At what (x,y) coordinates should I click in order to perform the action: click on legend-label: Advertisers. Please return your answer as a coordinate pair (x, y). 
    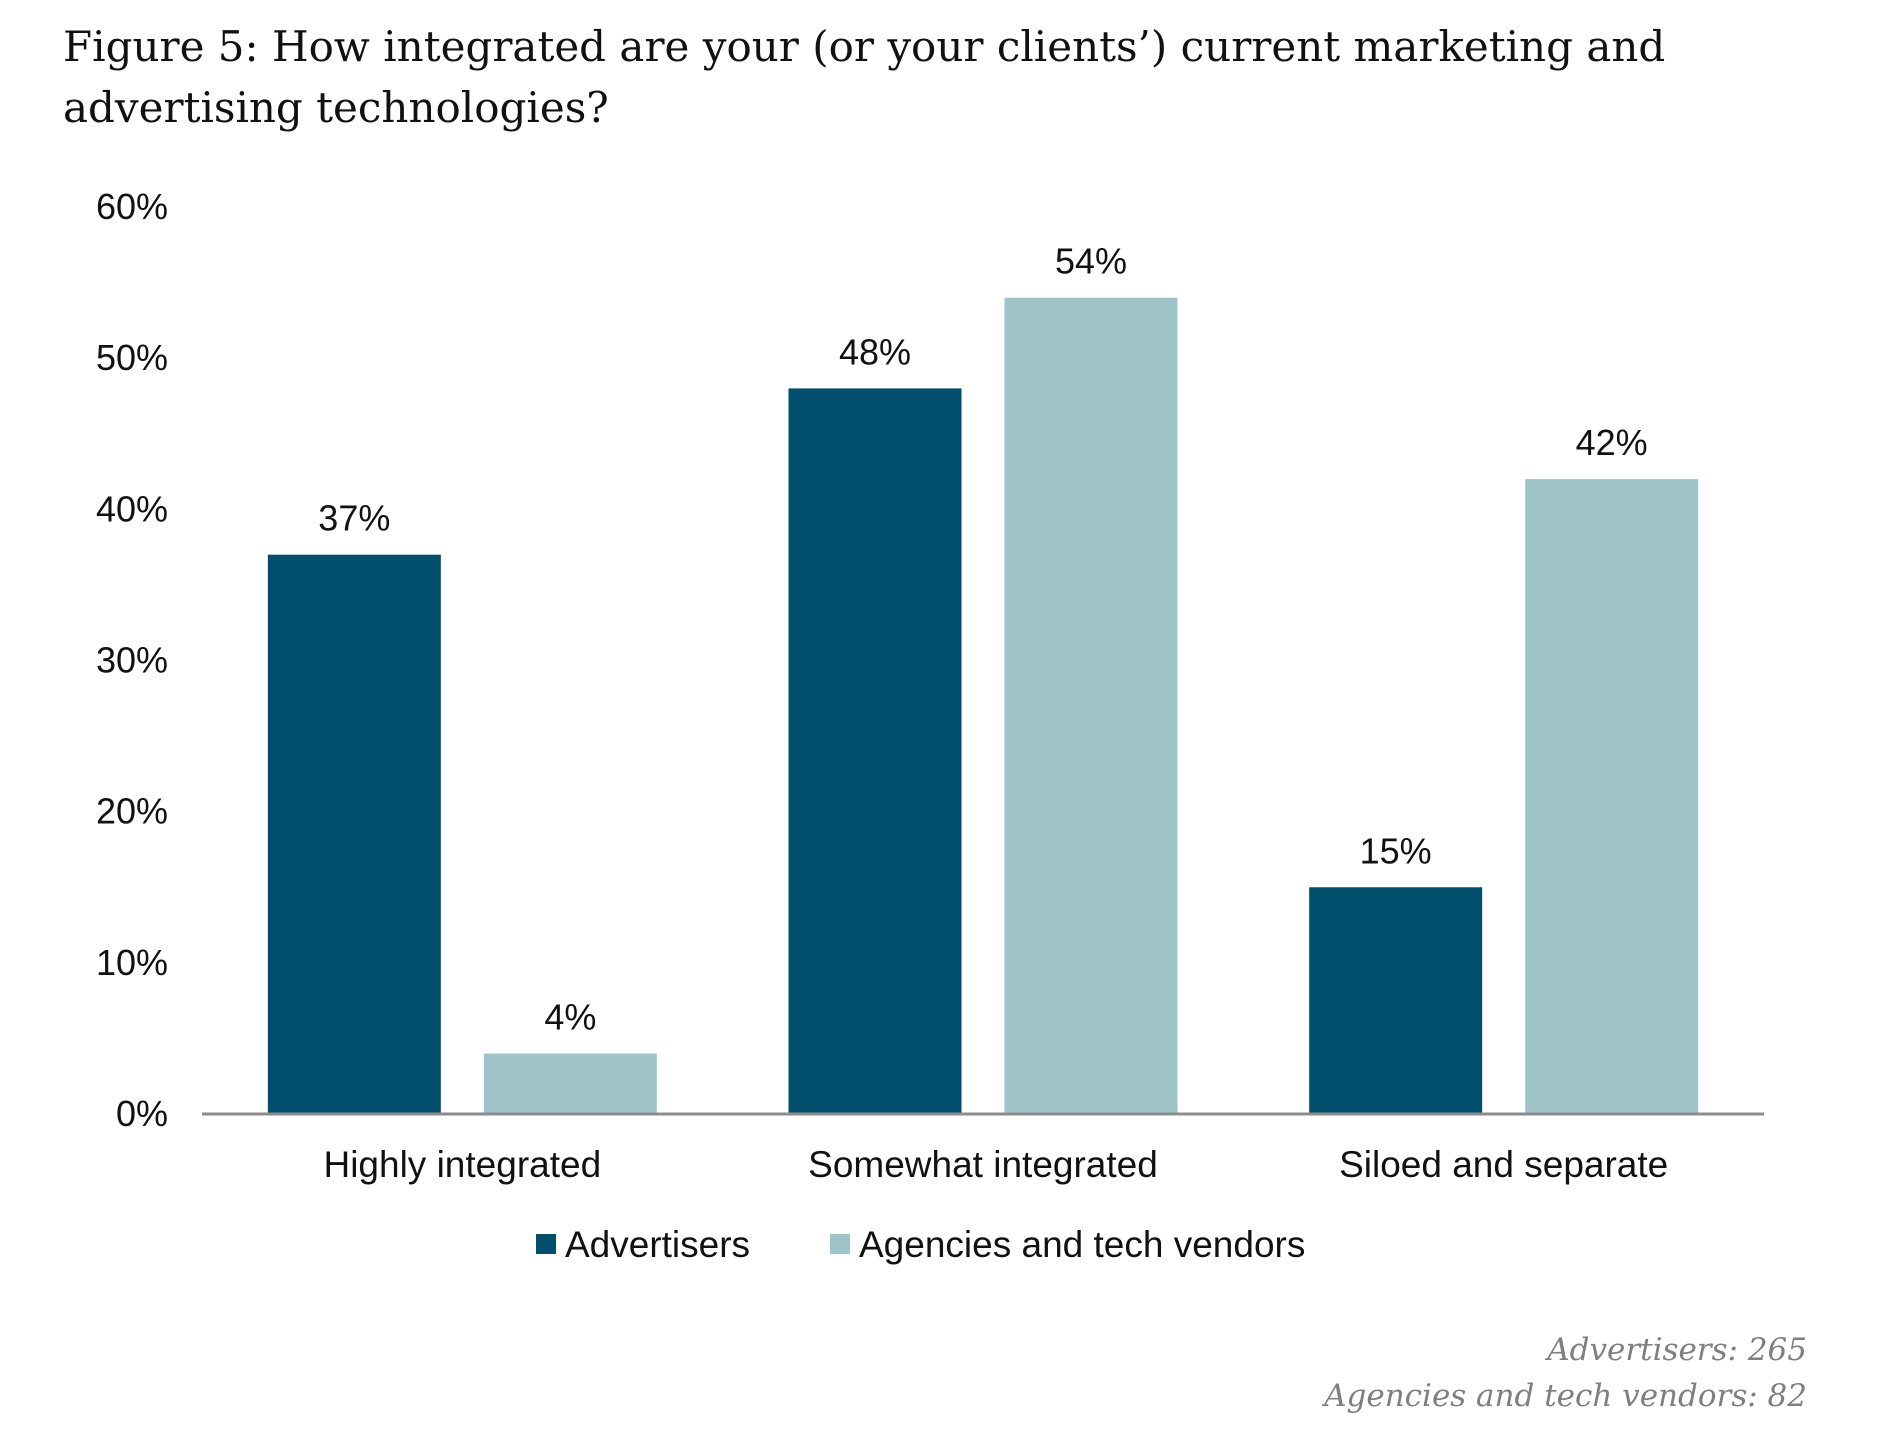
    Looking at the image, I should click on (657, 1244).